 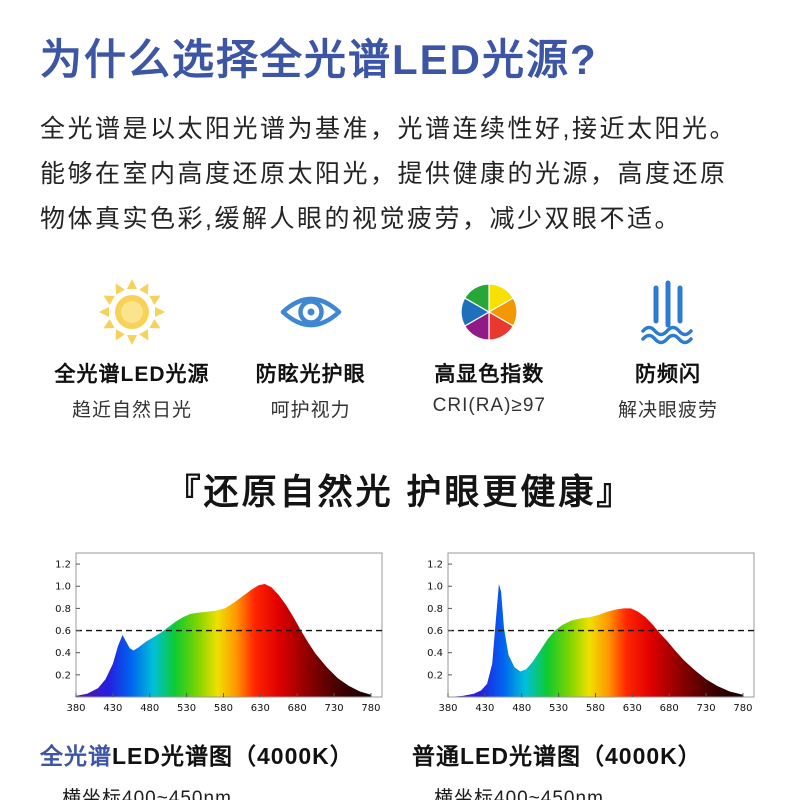 What do you see at coordinates (319, 59) in the screenshot?
I see `page-title: 为什么选择全光谱LED光源?` at bounding box center [319, 59].